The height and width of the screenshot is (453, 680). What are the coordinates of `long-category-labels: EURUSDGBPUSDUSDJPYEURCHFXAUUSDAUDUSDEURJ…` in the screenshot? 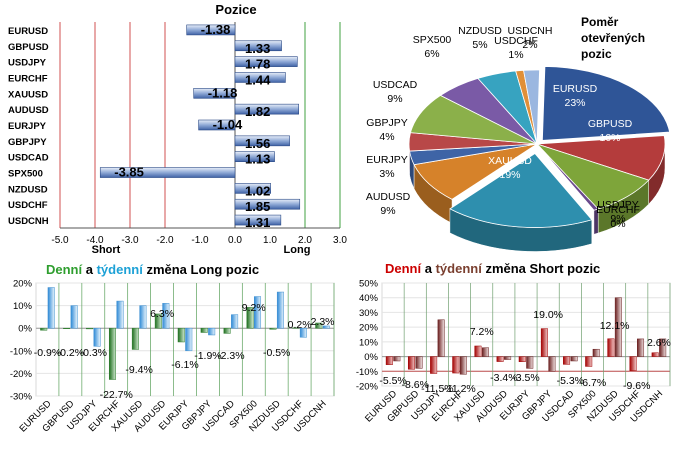 It's located at (172, 416).